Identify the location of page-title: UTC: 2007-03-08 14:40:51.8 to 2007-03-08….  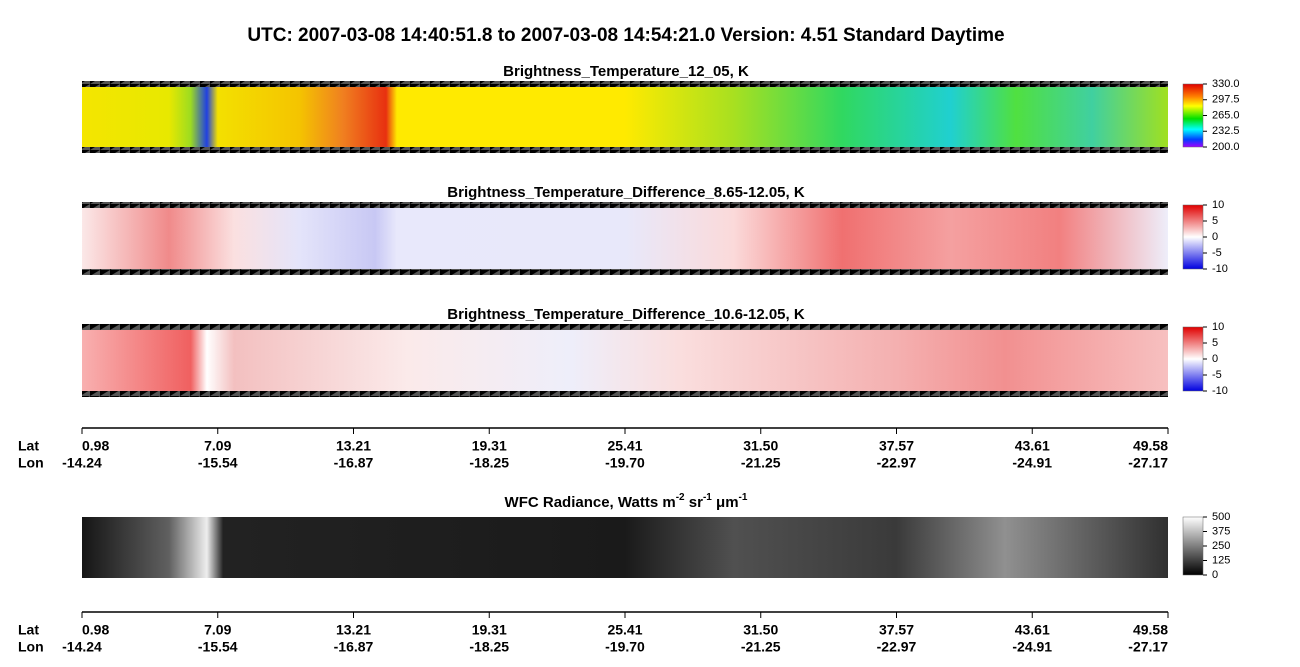
(625, 35).